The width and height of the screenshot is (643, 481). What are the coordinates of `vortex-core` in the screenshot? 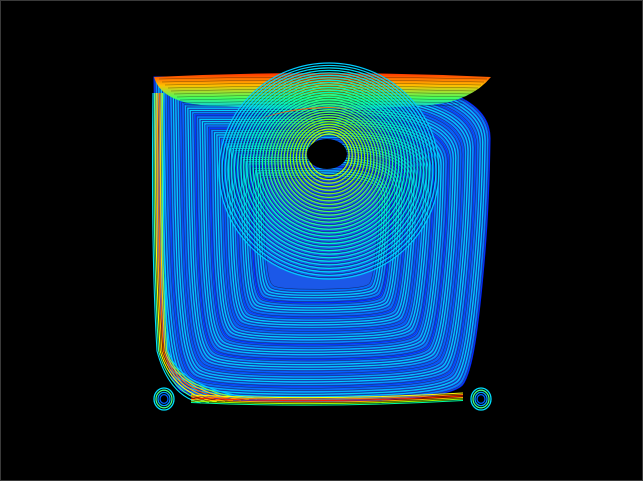 It's located at (327, 154).